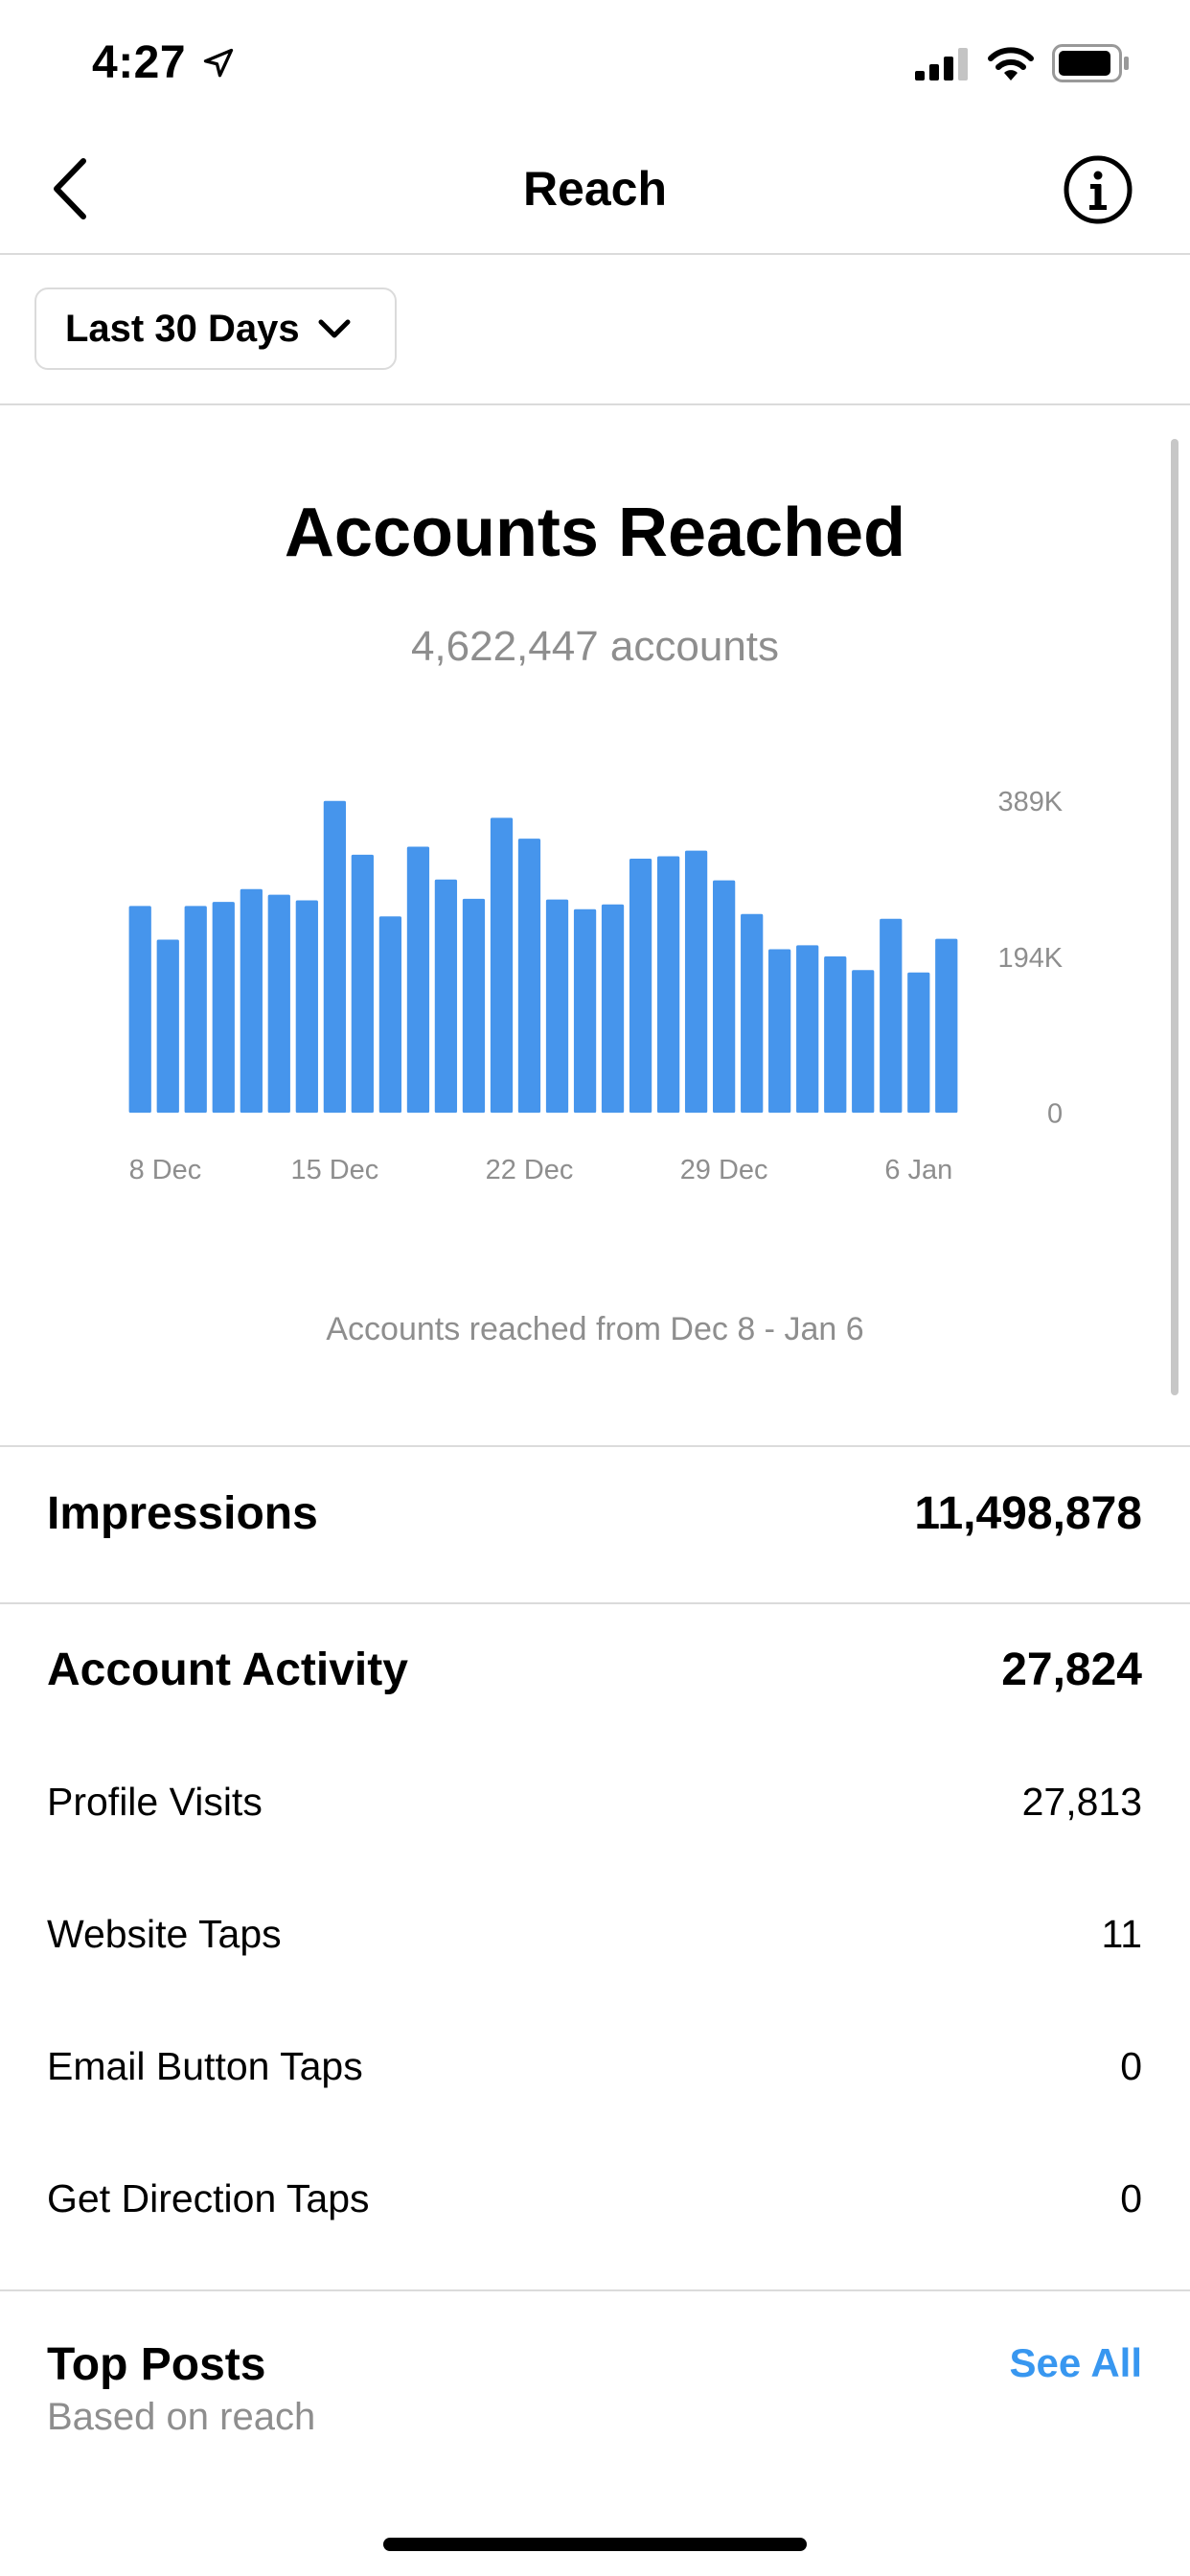 This screenshot has height=2576, width=1190. What do you see at coordinates (205, 2066) in the screenshot?
I see `email-button-taps-label: Email Button Taps` at bounding box center [205, 2066].